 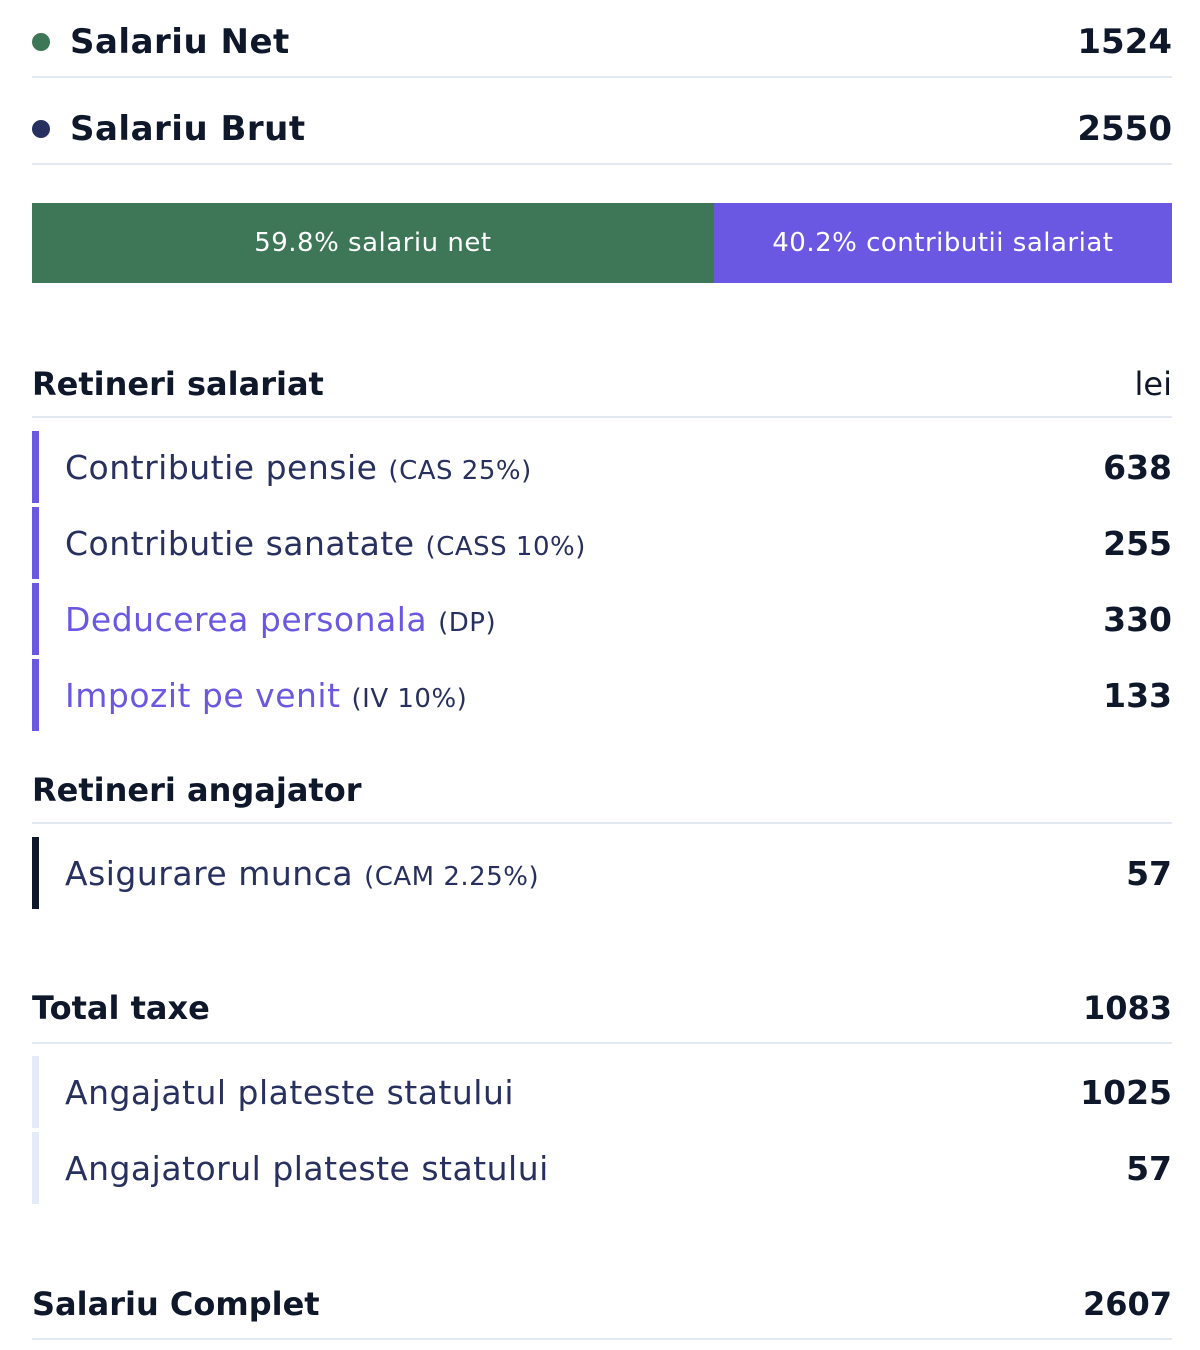 What do you see at coordinates (467, 622) in the screenshot?
I see `deduction-tag: (DP)` at bounding box center [467, 622].